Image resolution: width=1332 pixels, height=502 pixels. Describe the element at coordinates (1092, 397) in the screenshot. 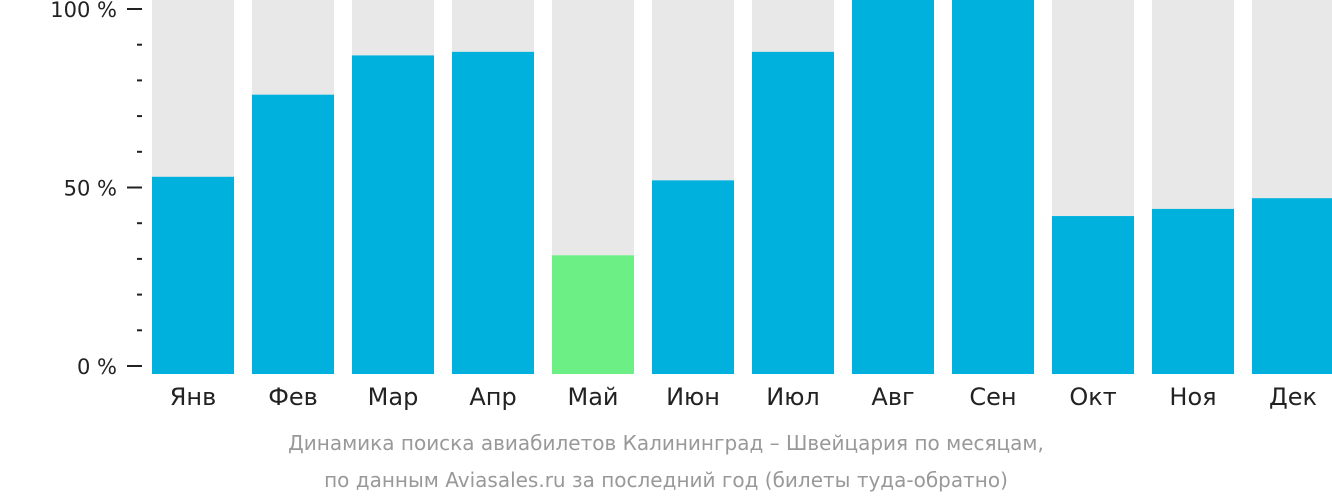

I see `x-tick-label: Окт` at that location.